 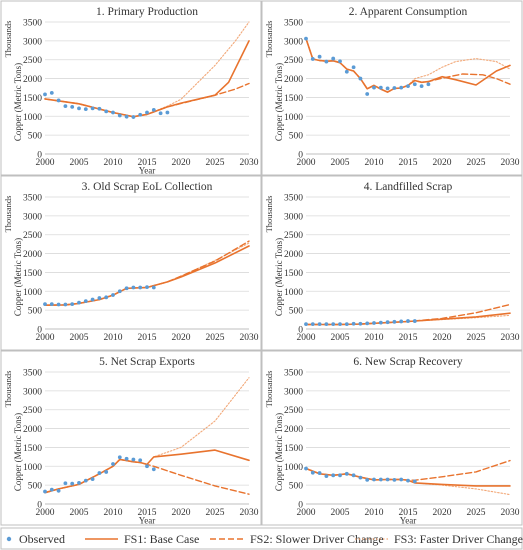 What do you see at coordinates (408, 12) in the screenshot?
I see `chart-title: 2. Apparent Consumption` at bounding box center [408, 12].